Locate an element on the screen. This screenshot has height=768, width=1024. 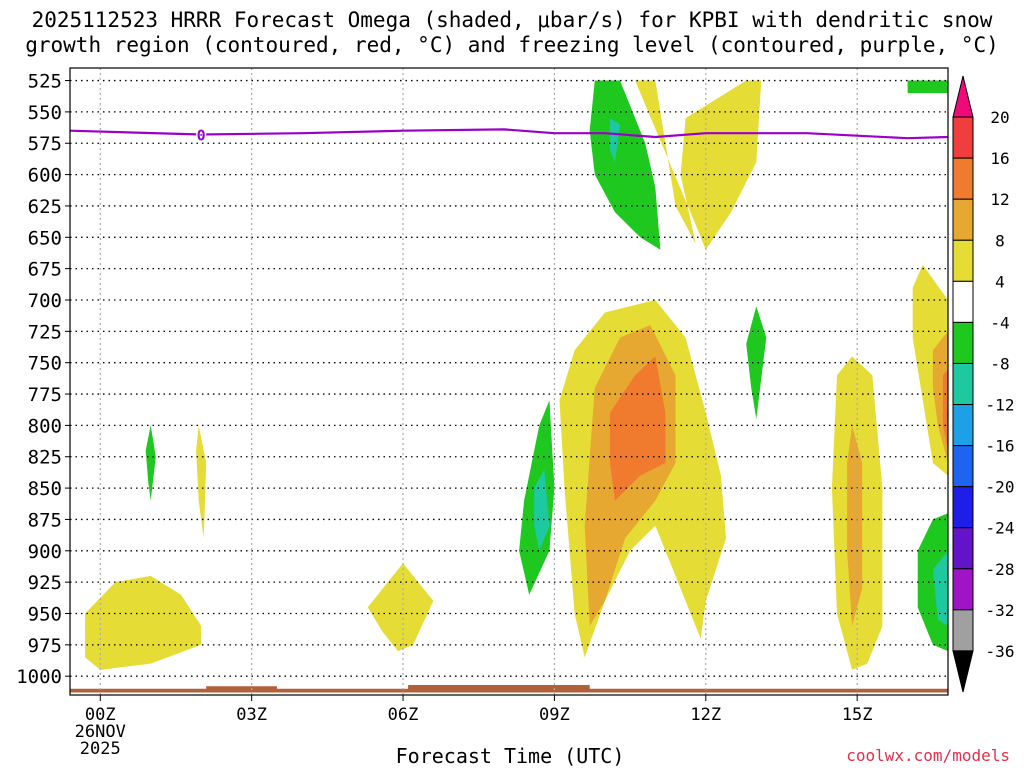
colorbar-label-13: -36 is located at coordinates (1000, 651).